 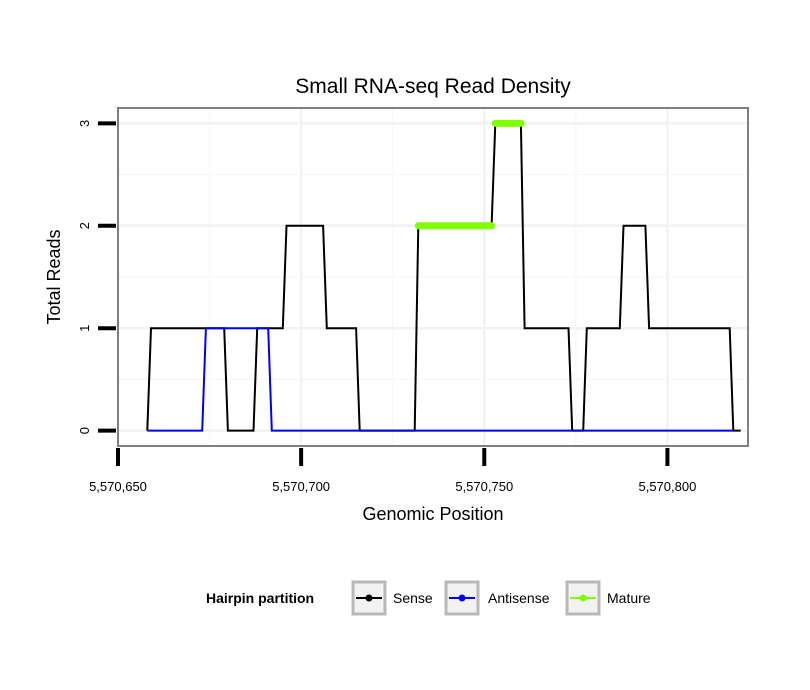 What do you see at coordinates (84, 225) in the screenshot?
I see `y-tick-label: 2` at bounding box center [84, 225].